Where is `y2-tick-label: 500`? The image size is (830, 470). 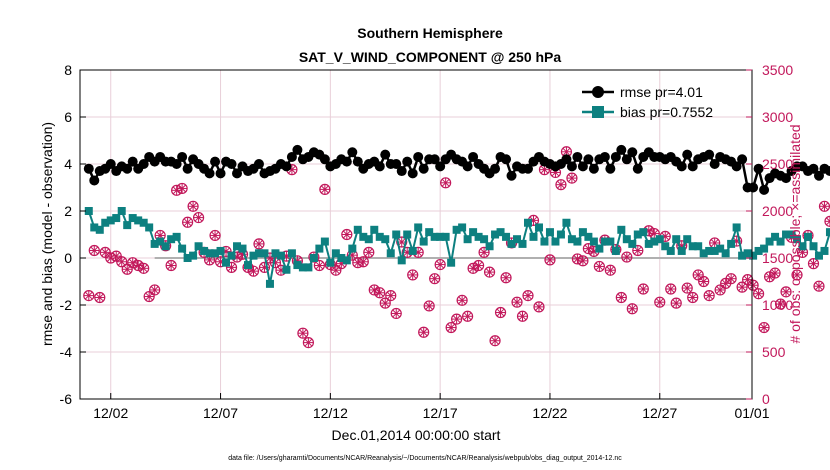 y2-tick-label: 500 is located at coordinates (774, 352).